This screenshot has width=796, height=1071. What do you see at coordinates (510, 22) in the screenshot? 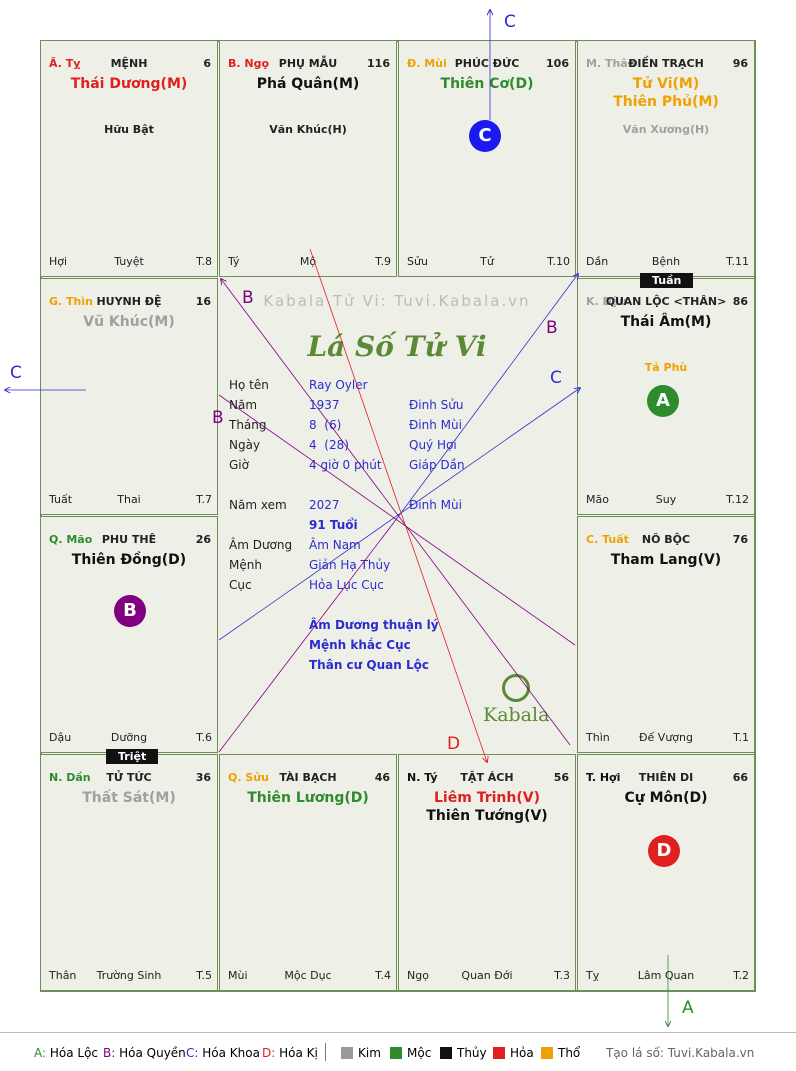
I see `arrow-label-c-top: C` at bounding box center [510, 22].